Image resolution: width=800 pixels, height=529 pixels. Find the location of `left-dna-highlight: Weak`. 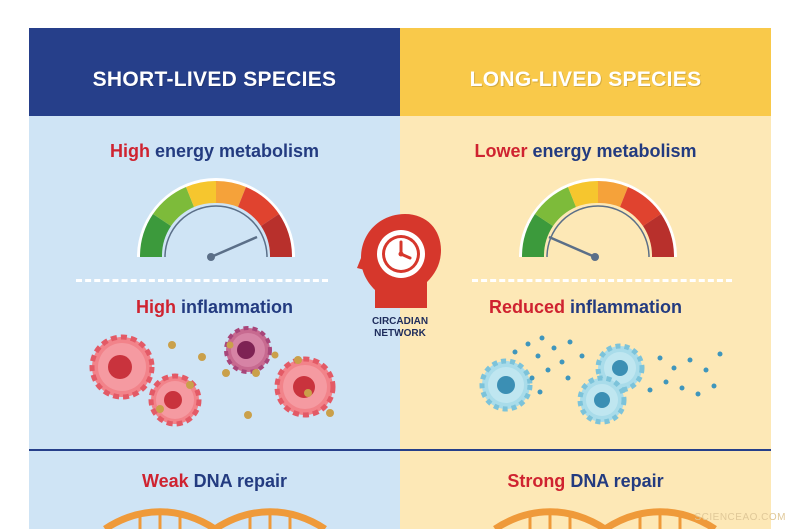

left-dna-highlight: Weak is located at coordinates (165, 481).